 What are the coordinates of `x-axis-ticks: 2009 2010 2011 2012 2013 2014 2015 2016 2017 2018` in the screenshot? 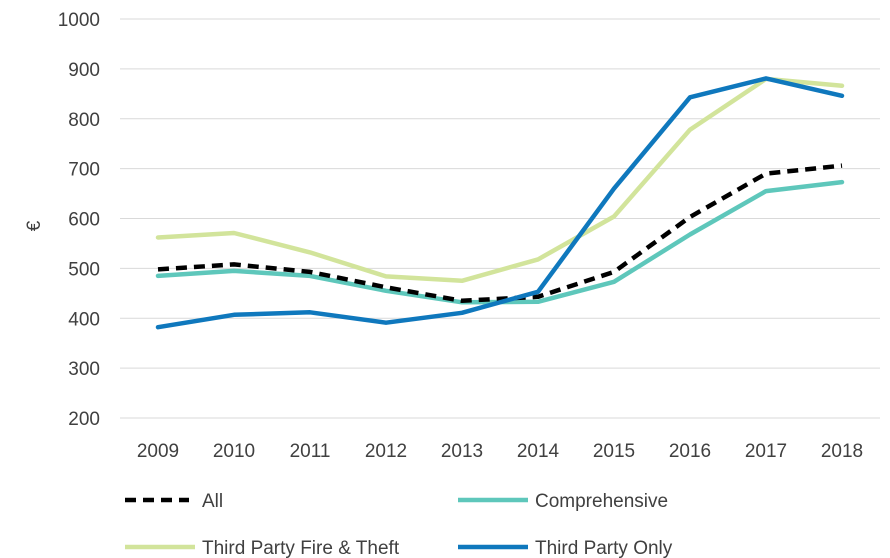 It's located at (500, 451).